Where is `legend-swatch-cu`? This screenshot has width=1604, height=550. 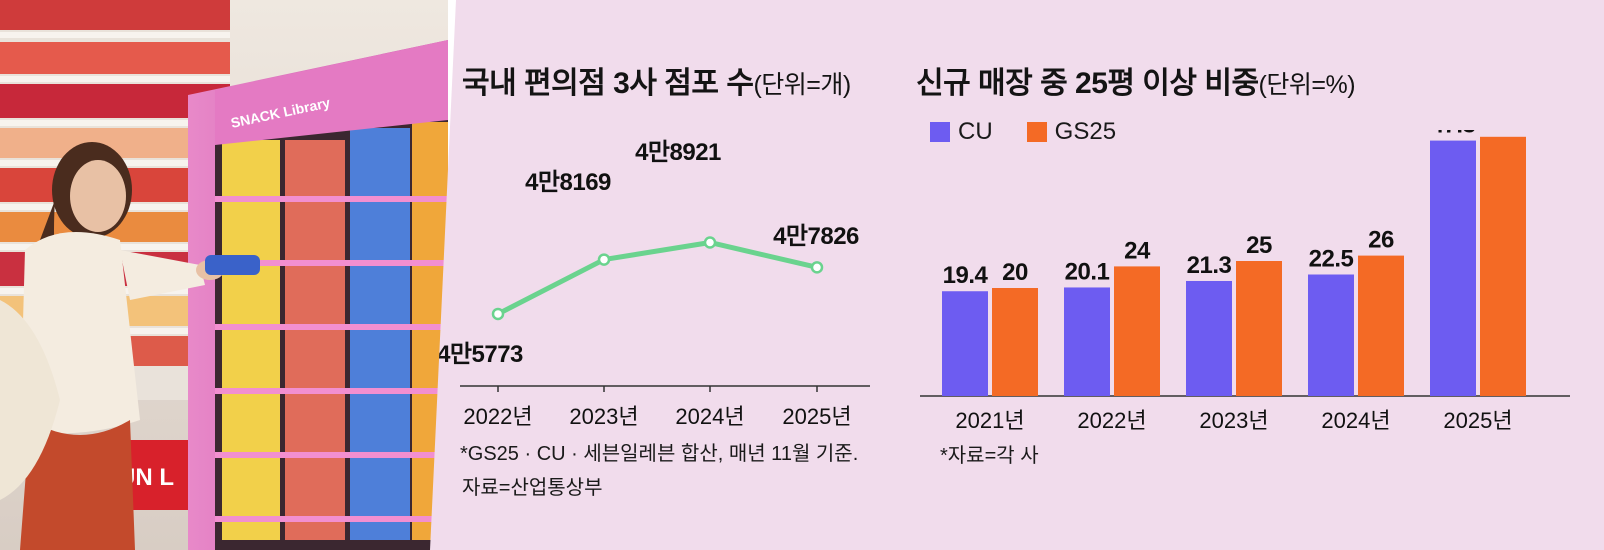 legend-swatch-cu is located at coordinates (940, 132).